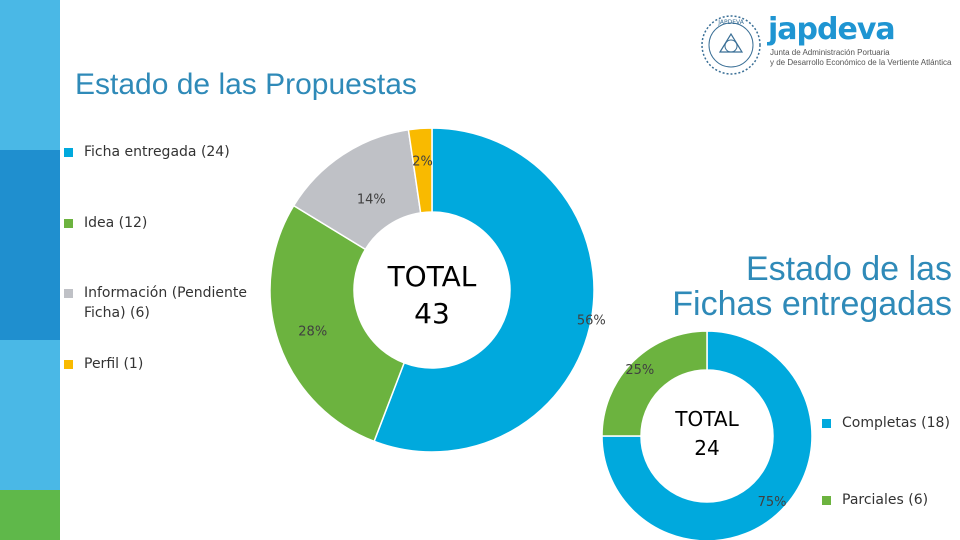 The width and height of the screenshot is (960, 540). I want to click on legend-label: Idea (12), so click(116, 223).